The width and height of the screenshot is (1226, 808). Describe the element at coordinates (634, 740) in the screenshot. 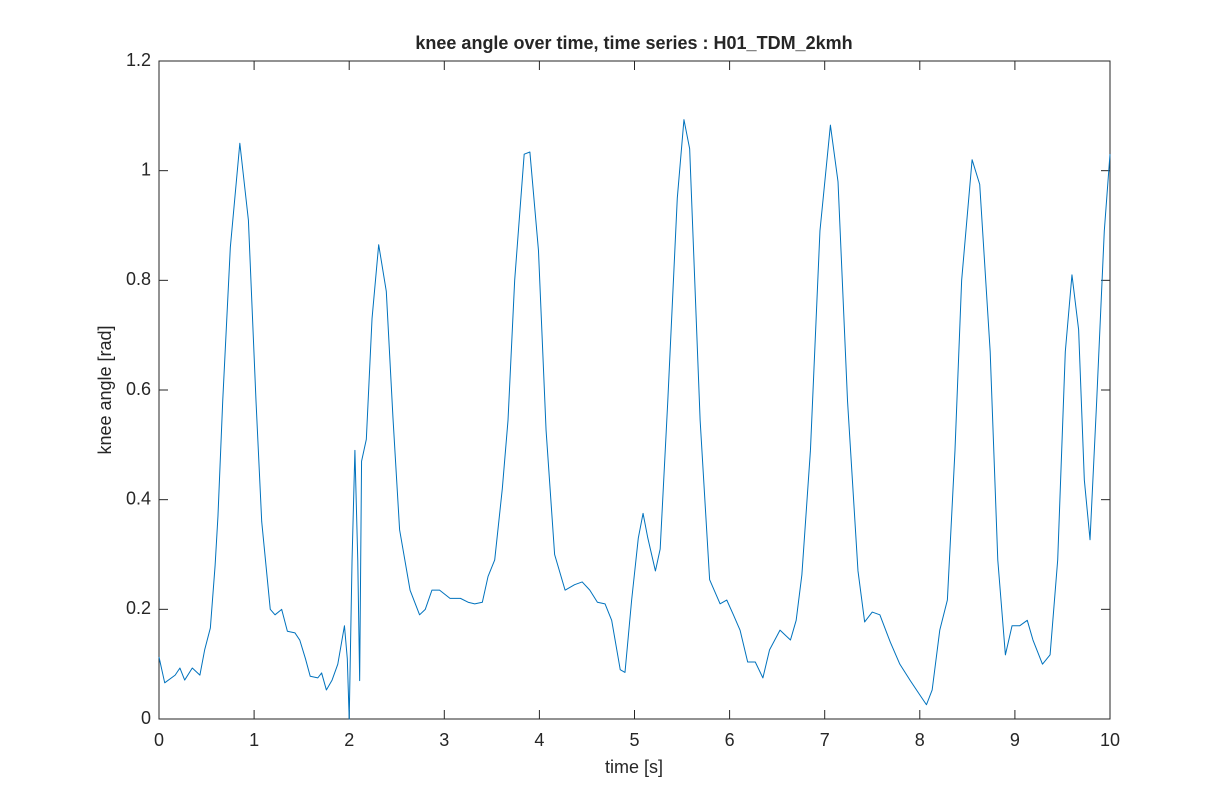

I see `x-tick-label: 5` at that location.